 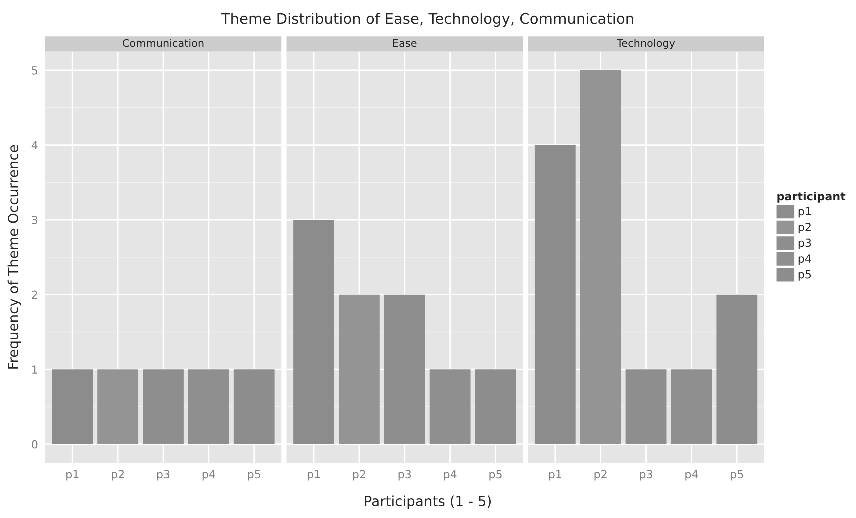 I want to click on y-tick-label: 0, so click(x=35, y=444).